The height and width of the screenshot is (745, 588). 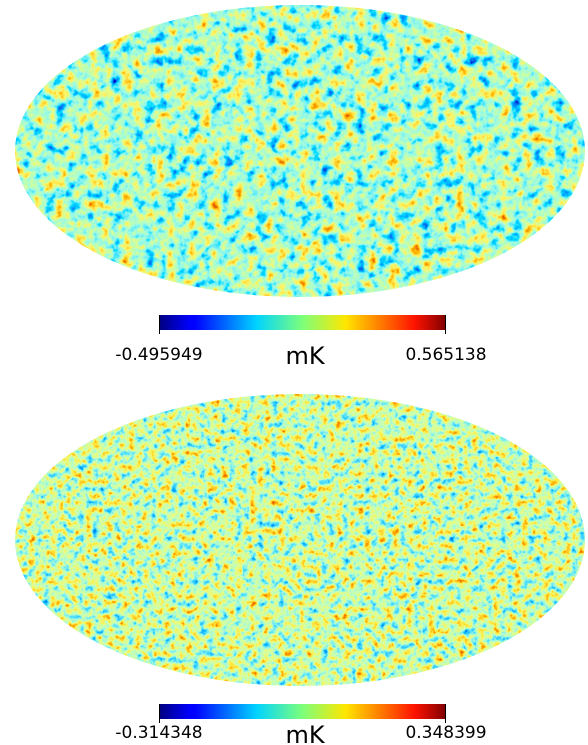 I want to click on colorbar-min: -0.314348, so click(x=158, y=733).